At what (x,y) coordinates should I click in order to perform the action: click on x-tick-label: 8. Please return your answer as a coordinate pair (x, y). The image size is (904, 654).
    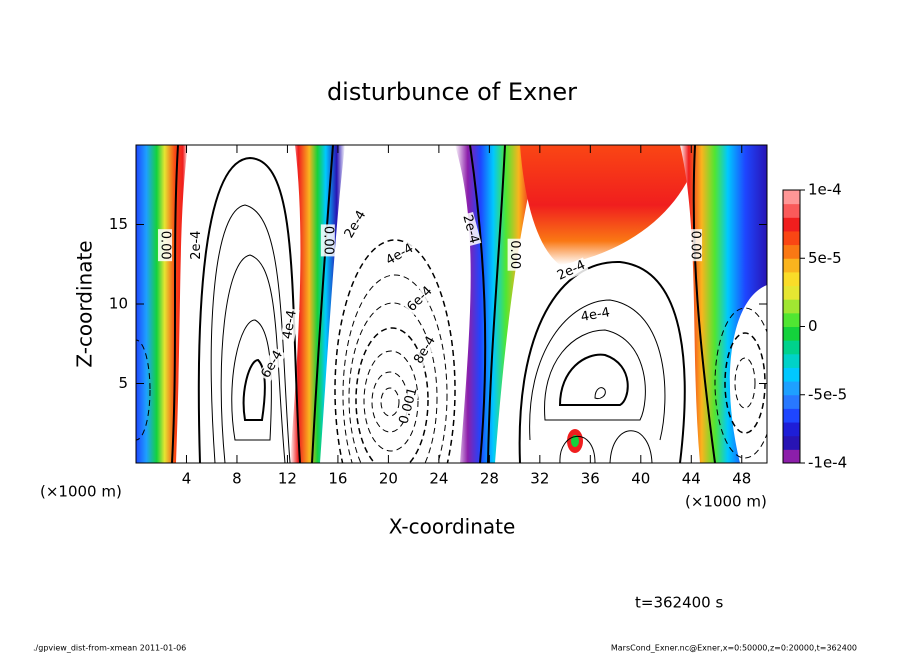
    Looking at the image, I should click on (237, 479).